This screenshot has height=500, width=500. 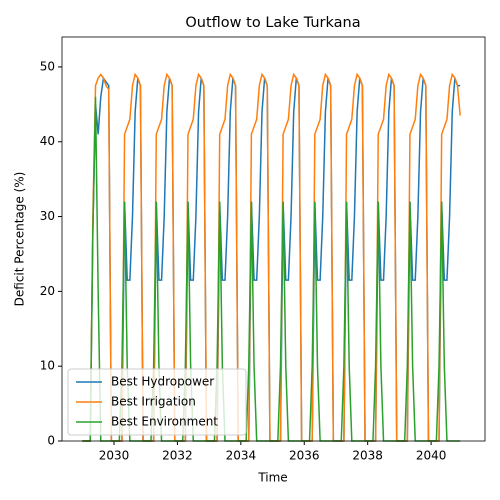 I want to click on x-tick-label: 2030, so click(x=114, y=456).